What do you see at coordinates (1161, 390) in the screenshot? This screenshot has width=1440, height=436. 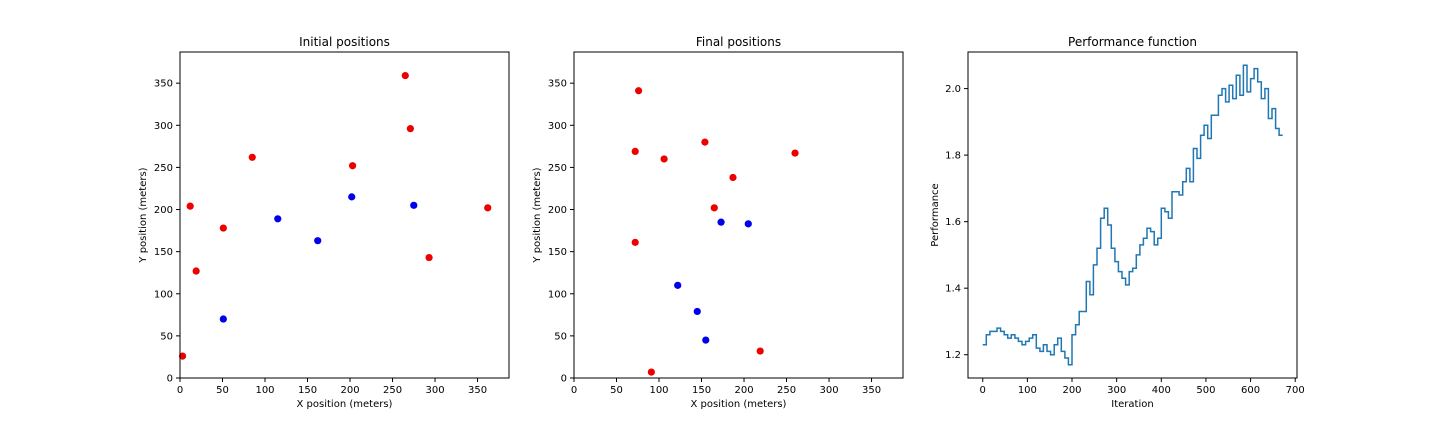 I see `x-tick-label: 400` at bounding box center [1161, 390].